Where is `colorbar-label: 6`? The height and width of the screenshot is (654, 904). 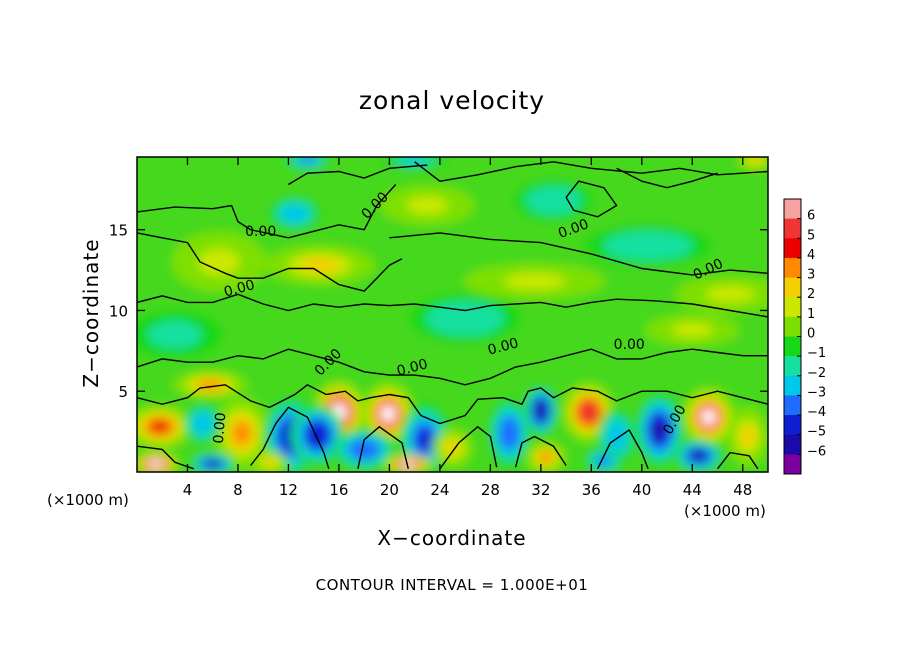
colorbar-label: 6 is located at coordinates (811, 216).